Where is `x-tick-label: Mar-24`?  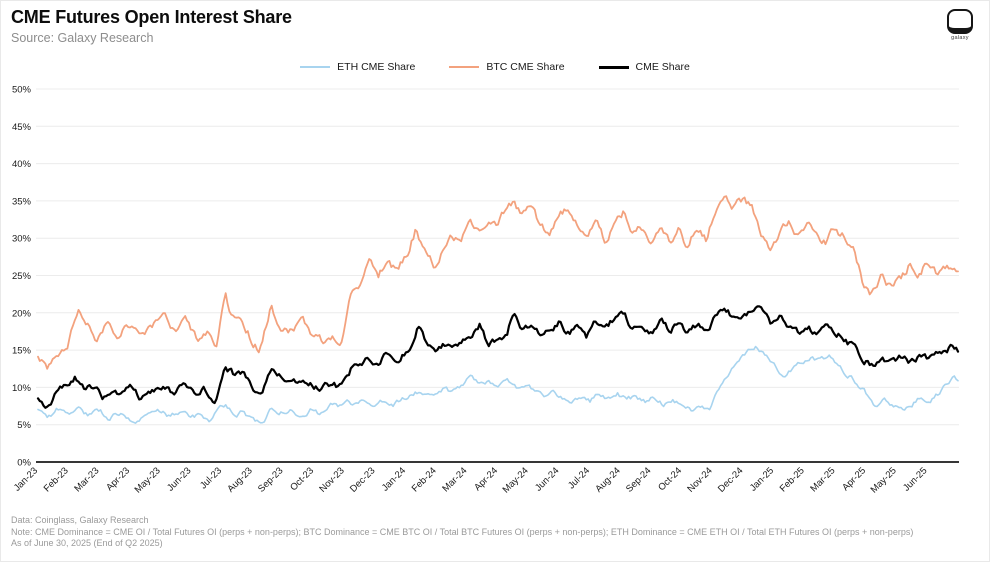 x-tick-label: Mar-24 is located at coordinates (454, 479).